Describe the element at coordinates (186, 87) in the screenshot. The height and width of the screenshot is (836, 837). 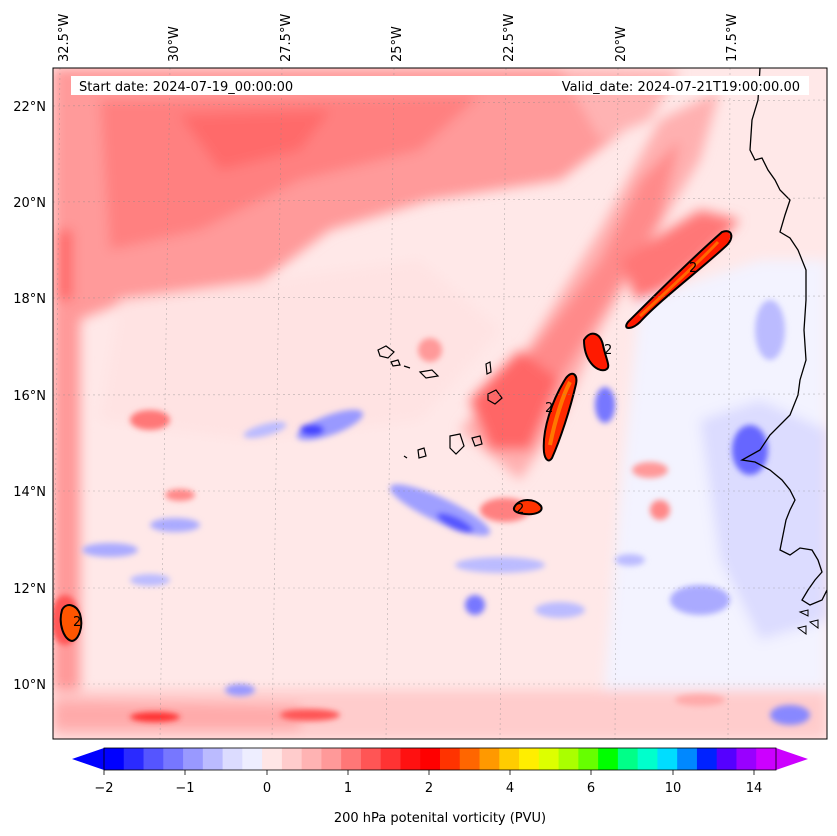
I see `start-date-label: Start date: 2024-07-19_00:00:00` at that location.